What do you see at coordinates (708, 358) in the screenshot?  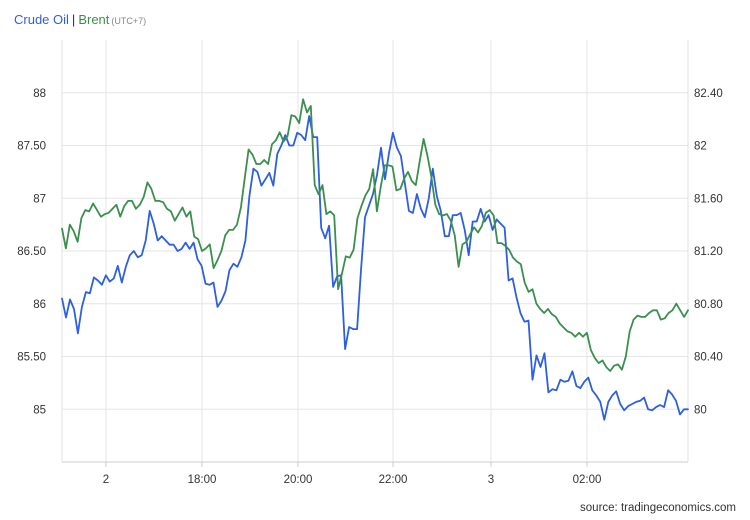 I see `y-right-tick-label: 80.40` at bounding box center [708, 358].